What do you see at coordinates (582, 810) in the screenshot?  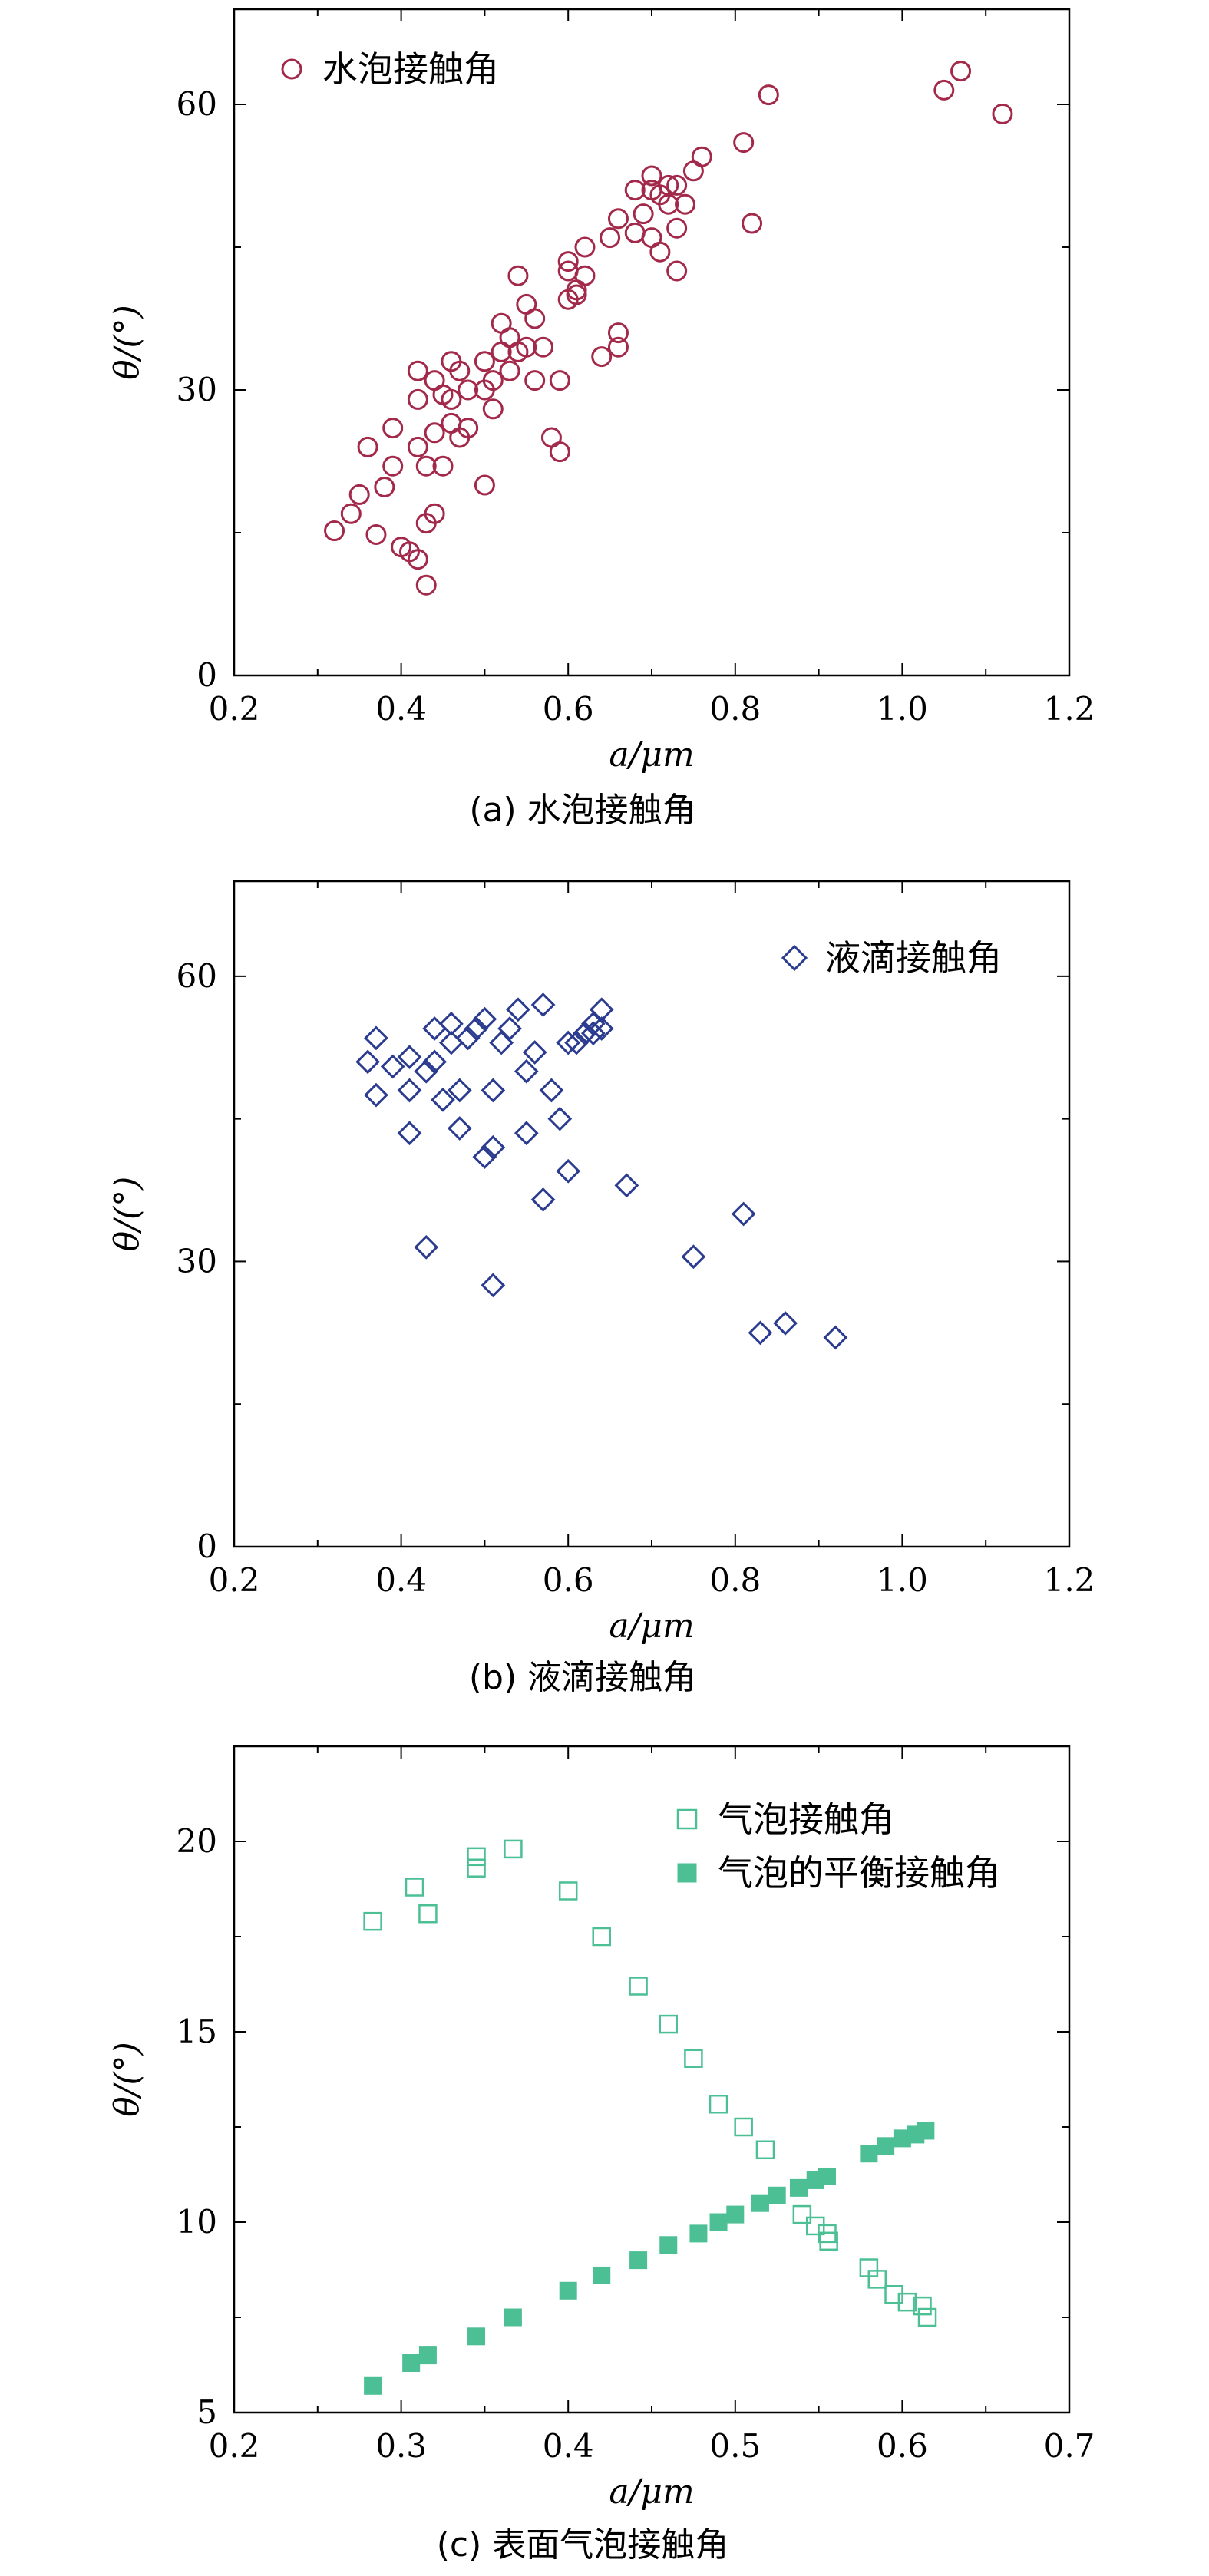 I see `figure-caption: (a) 水泡接触角` at bounding box center [582, 810].